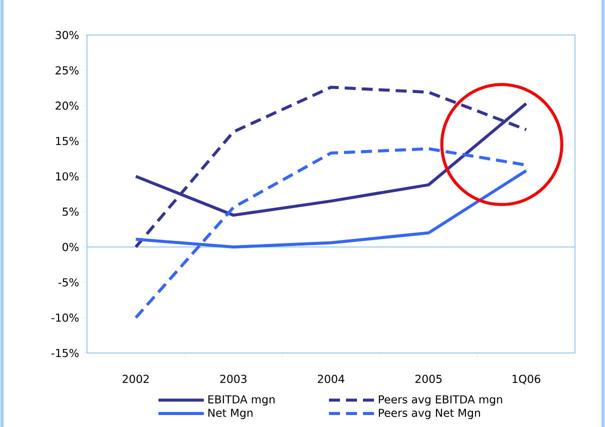 The image size is (605, 427). Describe the element at coordinates (67, 35) in the screenshot. I see `y-tick-label: 30%` at that location.